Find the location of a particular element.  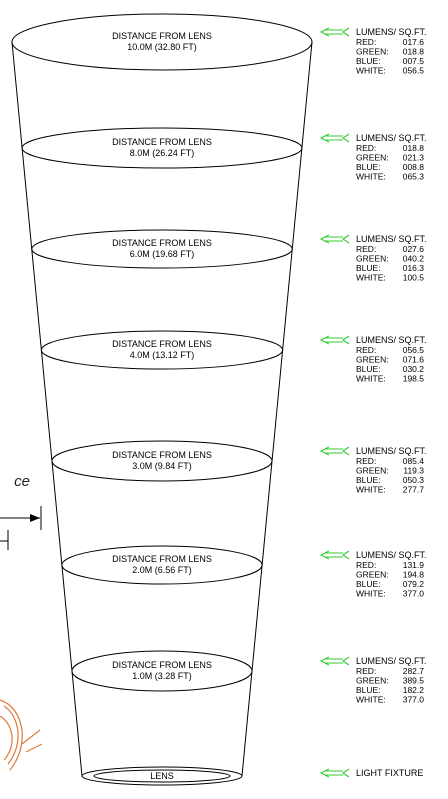

light-fixture-label: LIGHT FIXTURE is located at coordinates (389, 773).